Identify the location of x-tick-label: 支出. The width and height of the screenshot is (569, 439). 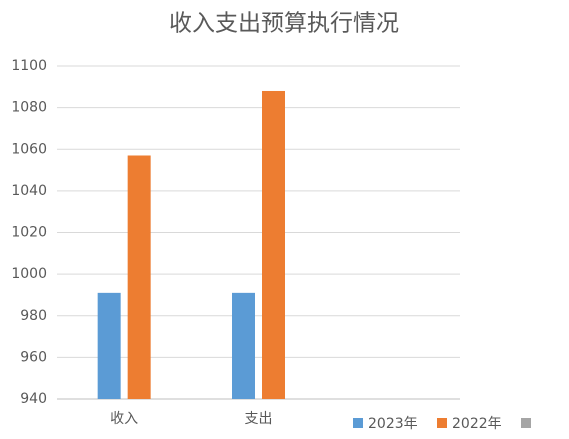
(259, 419).